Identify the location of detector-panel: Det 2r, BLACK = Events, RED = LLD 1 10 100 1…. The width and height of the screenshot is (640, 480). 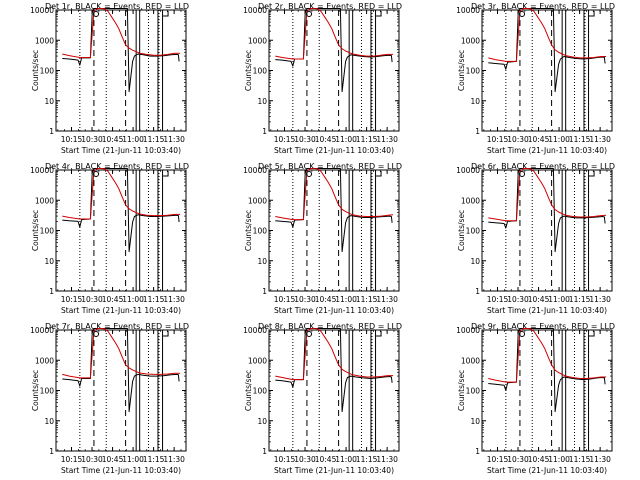
(319, 80).